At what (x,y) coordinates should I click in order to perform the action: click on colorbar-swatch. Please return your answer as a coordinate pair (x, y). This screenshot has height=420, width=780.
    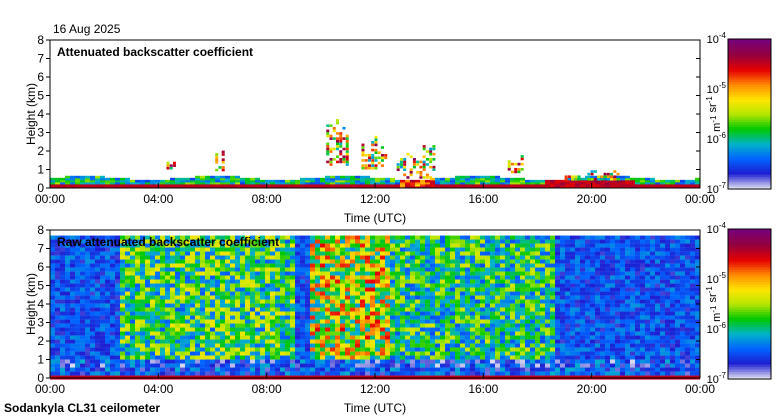
    Looking at the image, I should click on (749, 51).